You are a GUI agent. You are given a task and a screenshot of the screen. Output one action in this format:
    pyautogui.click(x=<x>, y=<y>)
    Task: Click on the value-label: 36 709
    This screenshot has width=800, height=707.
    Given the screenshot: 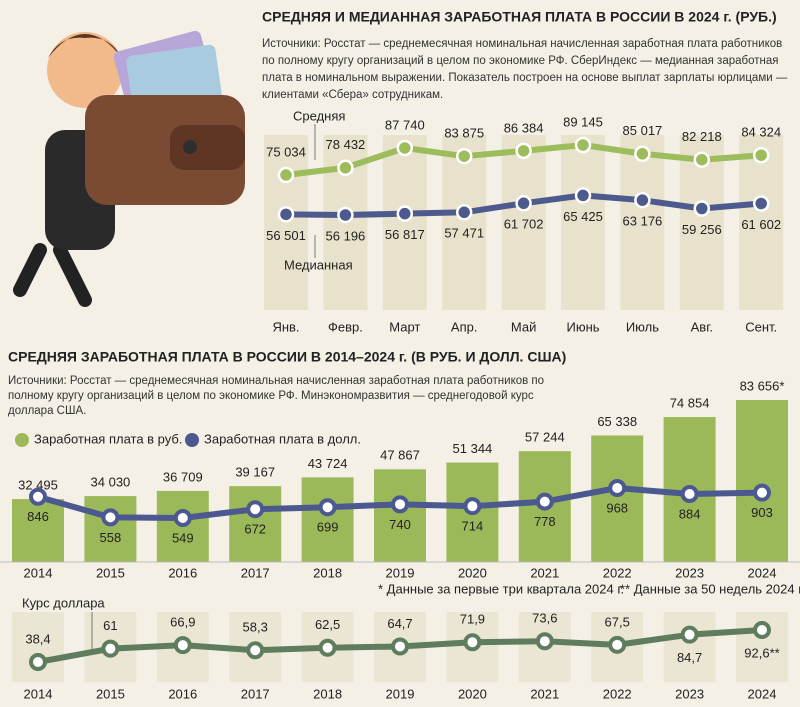 What is the action you would take?
    pyautogui.click(x=183, y=476)
    